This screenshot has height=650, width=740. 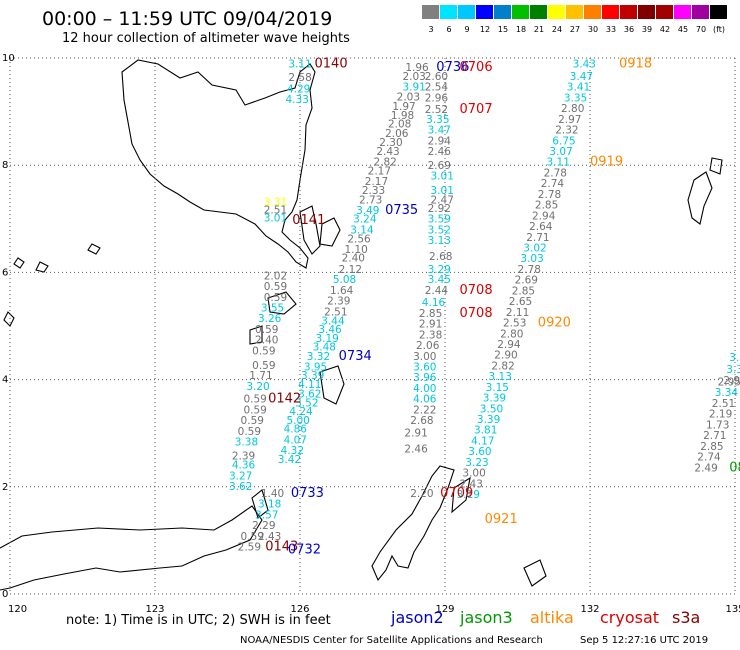 I want to click on colorbar-label: 18, so click(x=521, y=29).